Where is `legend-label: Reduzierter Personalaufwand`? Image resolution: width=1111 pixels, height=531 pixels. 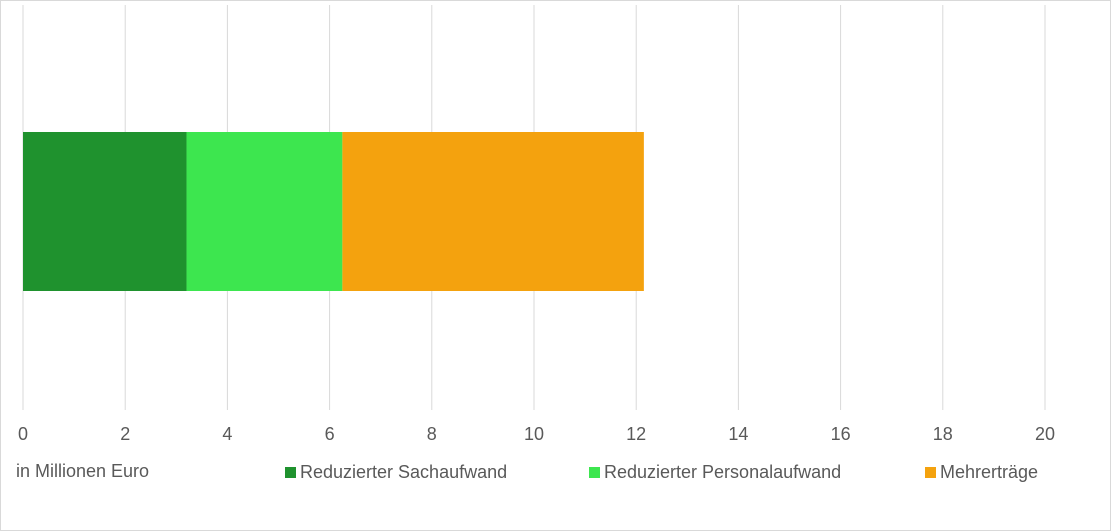 legend-label: Reduzierter Personalaufwand is located at coordinates (722, 472).